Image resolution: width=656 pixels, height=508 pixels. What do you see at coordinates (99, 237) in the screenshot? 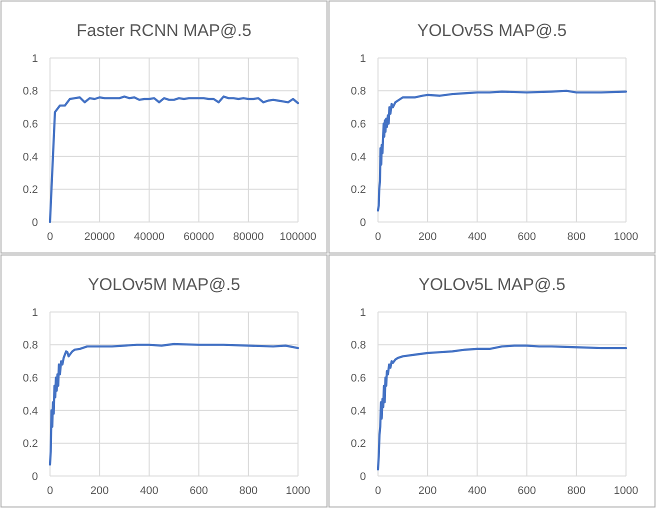
I see `x-tick-label: 20000` at bounding box center [99, 237].